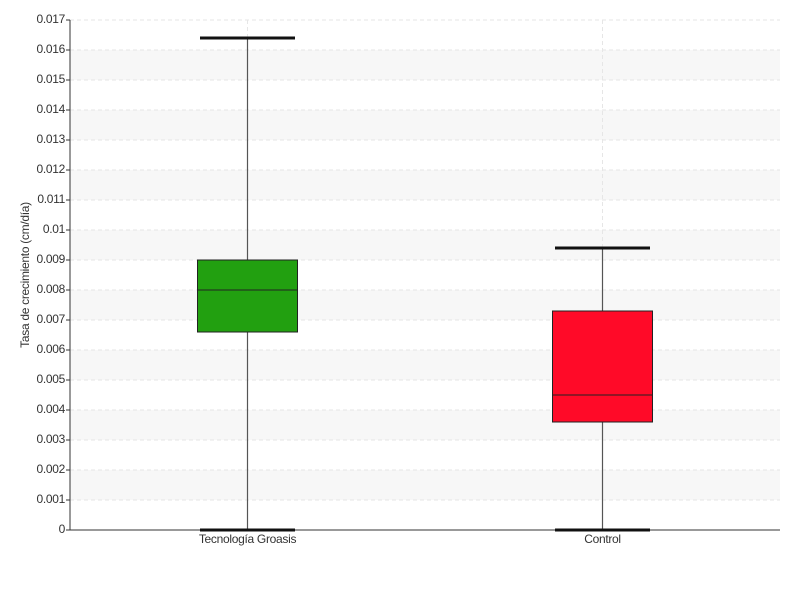 Image resolution: width=800 pixels, height=600 pixels. Describe the element at coordinates (50, 169) in the screenshot. I see `y-tick-label: 0.012` at that location.